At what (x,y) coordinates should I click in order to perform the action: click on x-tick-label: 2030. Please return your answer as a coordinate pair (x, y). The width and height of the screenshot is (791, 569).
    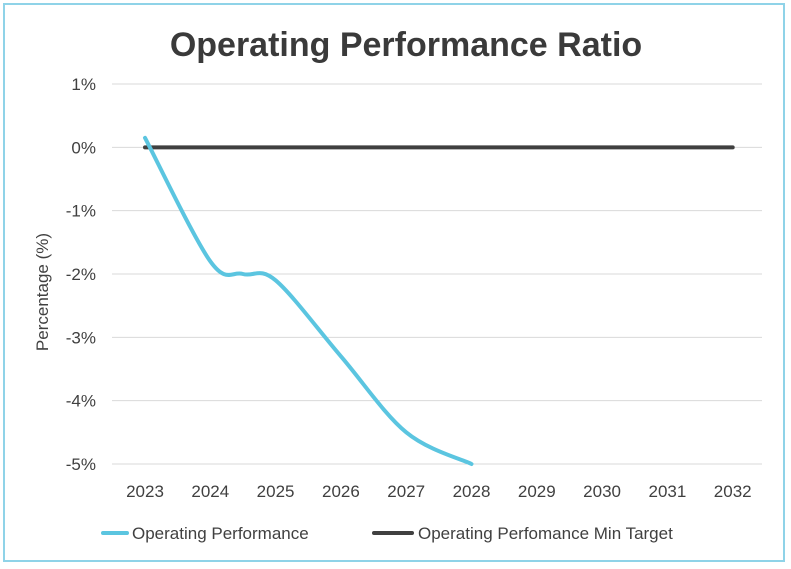
    Looking at the image, I should click on (602, 491).